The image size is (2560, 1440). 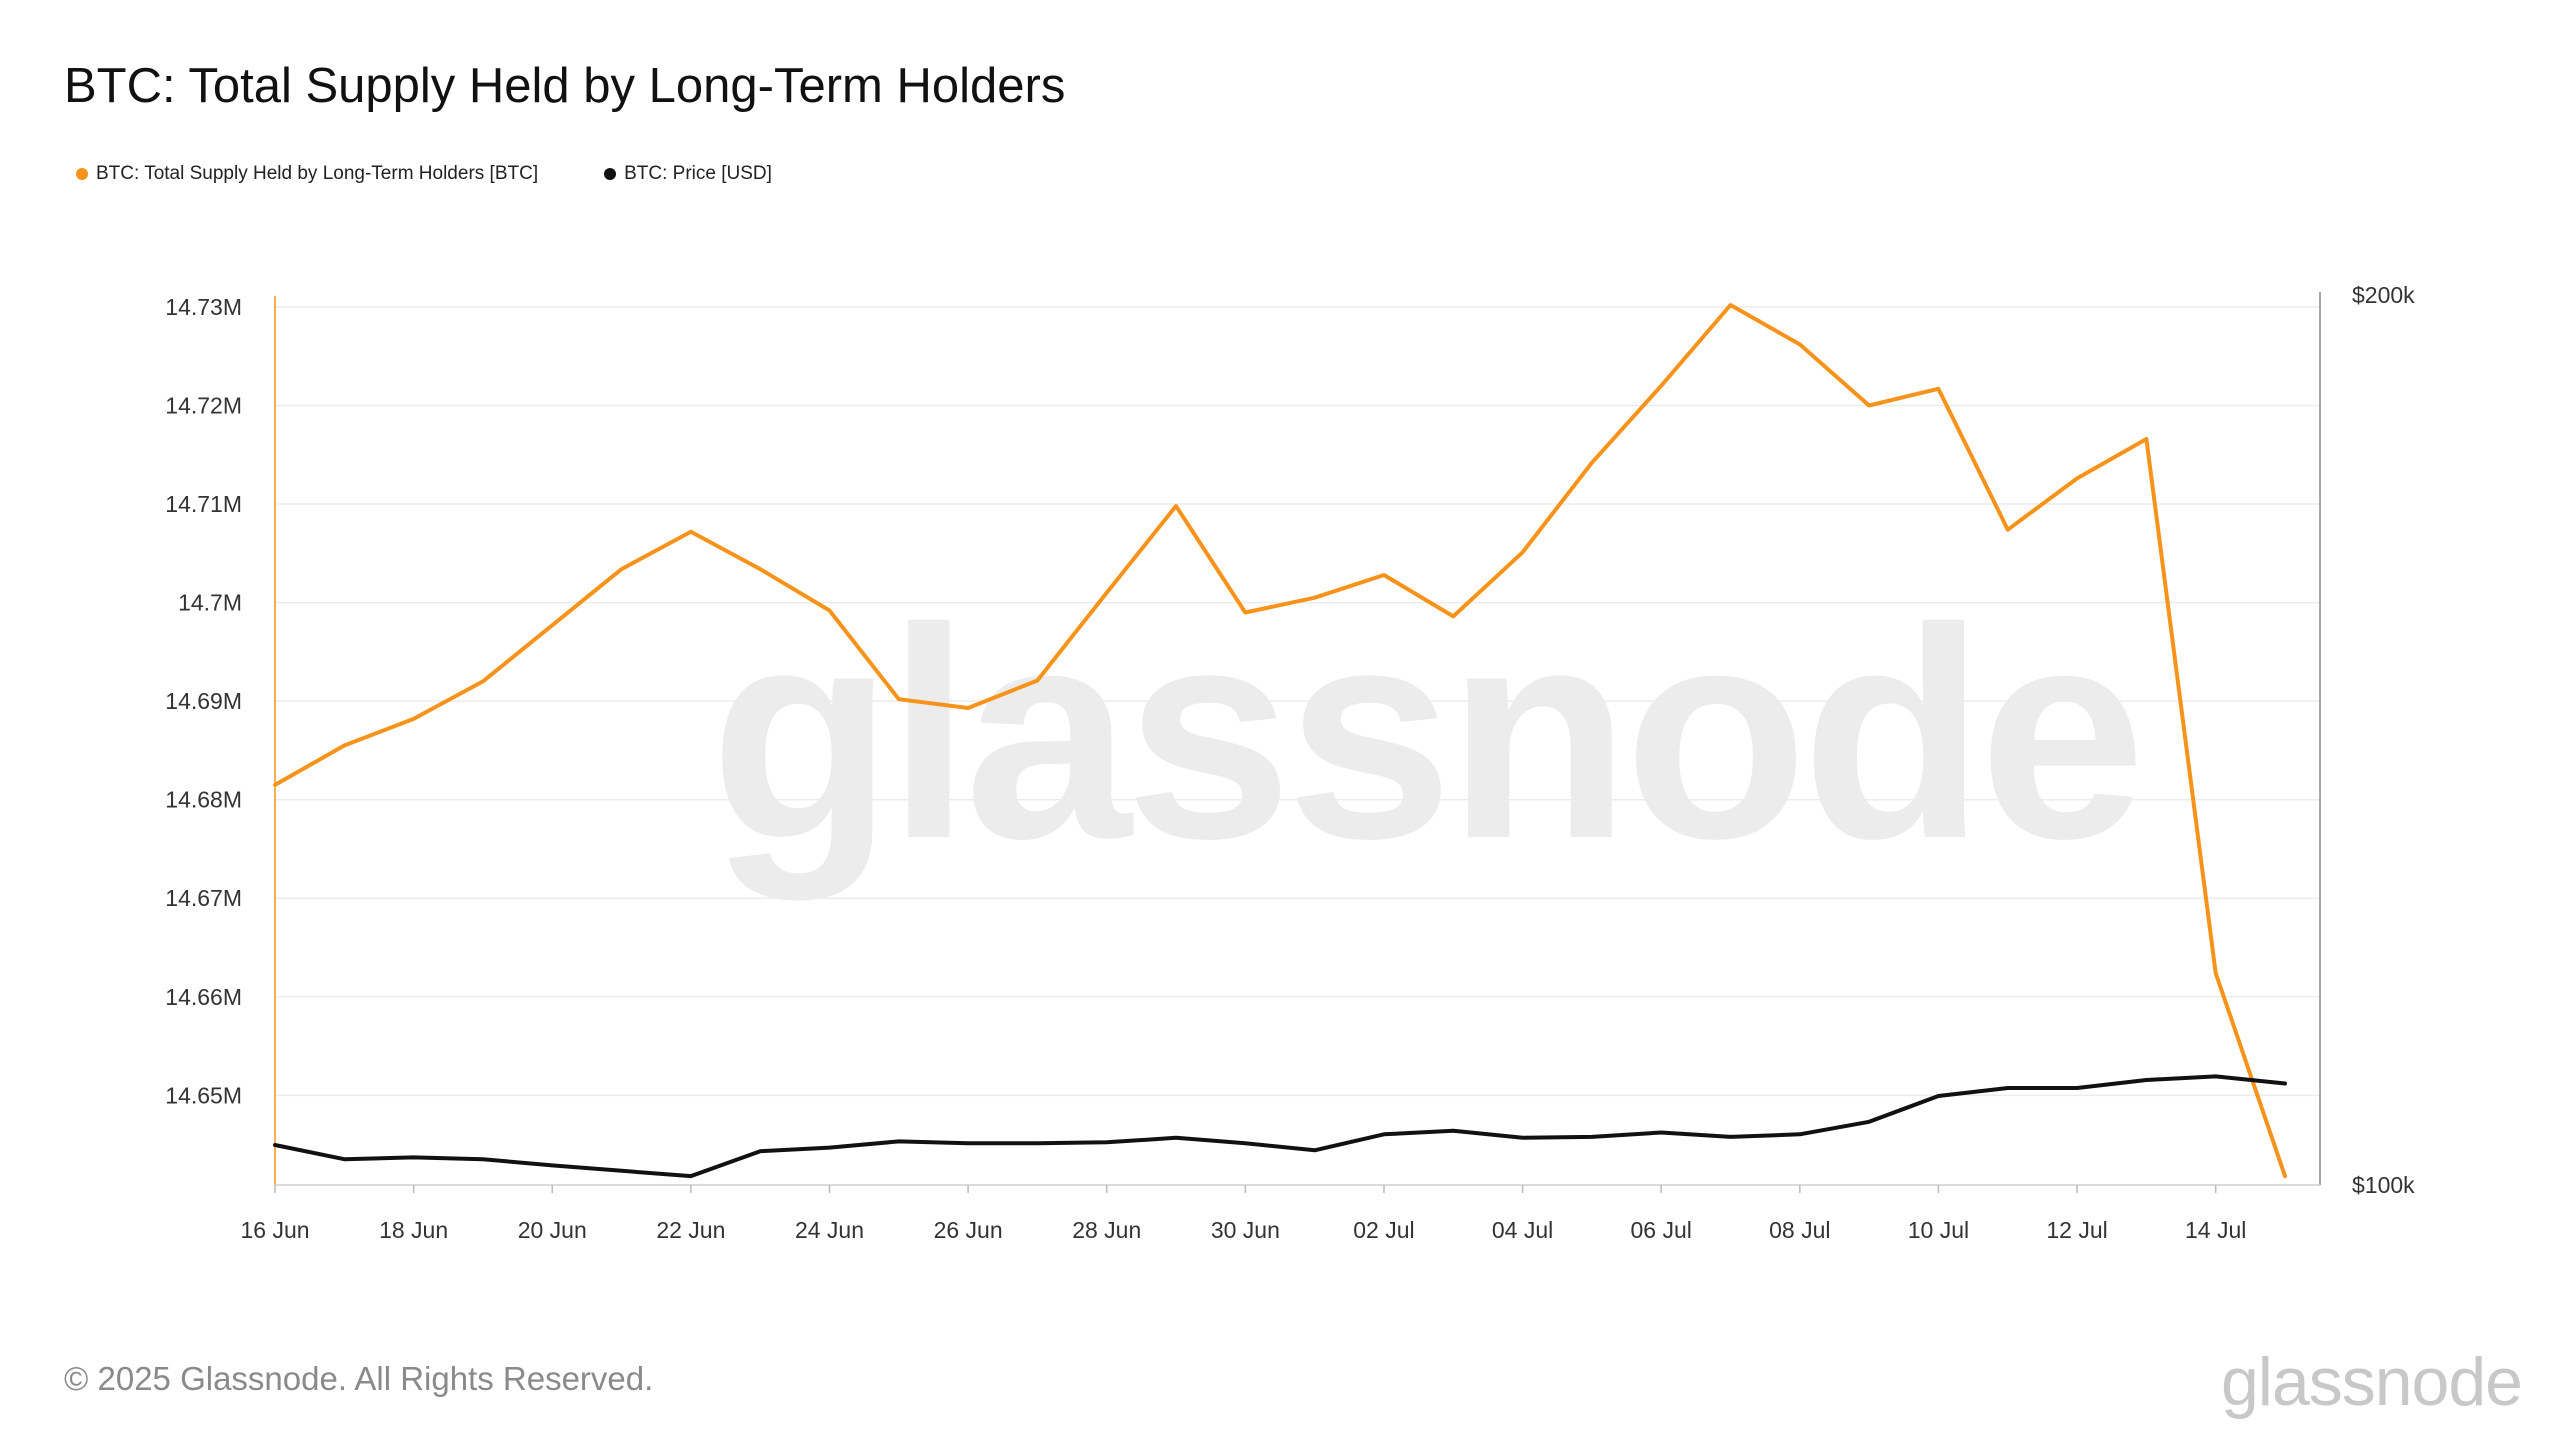 I want to click on series-line-price, so click(x=1280, y=1126).